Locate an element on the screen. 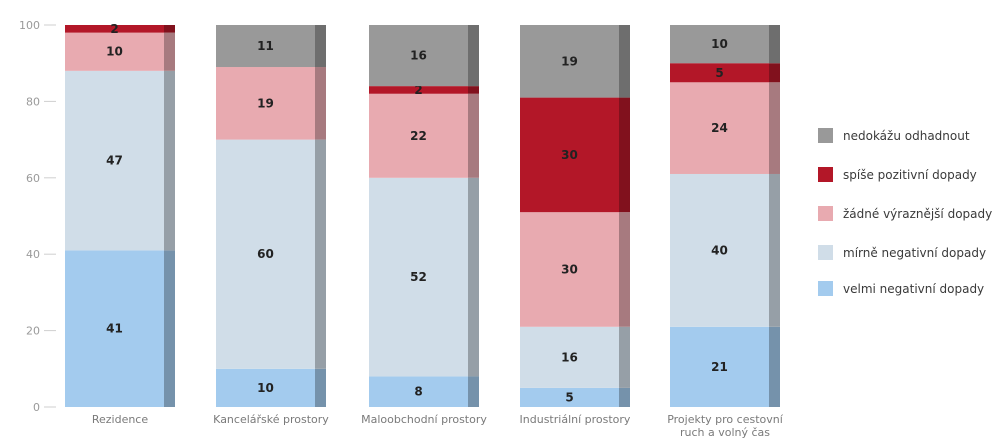 The width and height of the screenshot is (1006, 441). x-tick-label: Rezidence is located at coordinates (120, 419).